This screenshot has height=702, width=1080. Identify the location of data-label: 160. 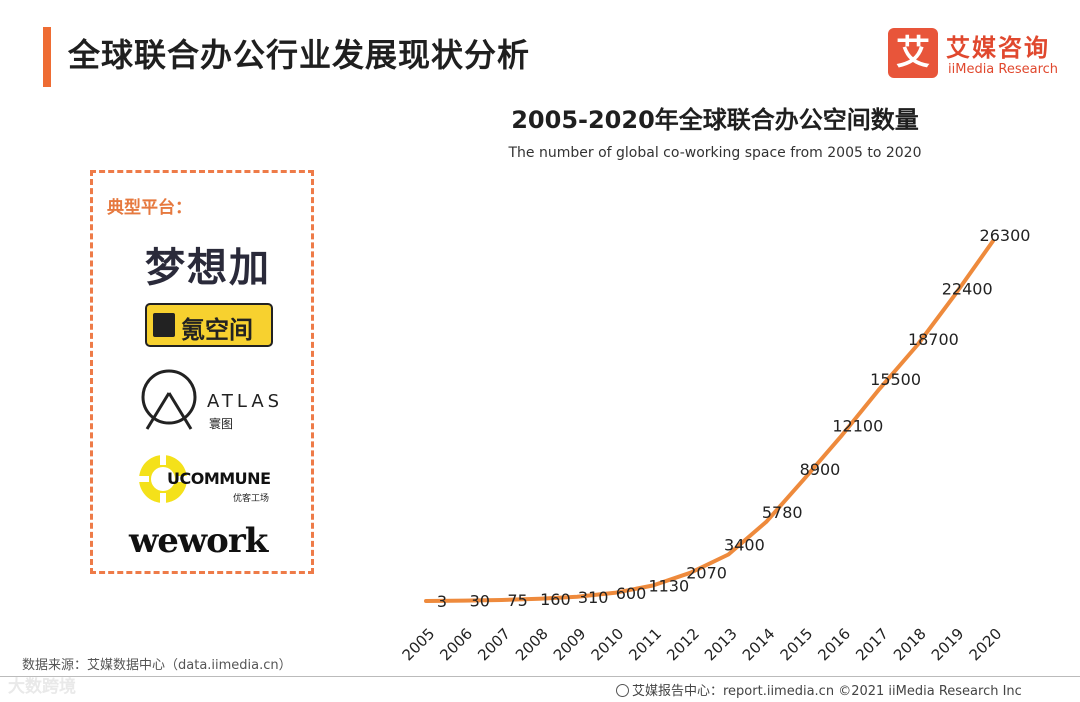
(555, 599).